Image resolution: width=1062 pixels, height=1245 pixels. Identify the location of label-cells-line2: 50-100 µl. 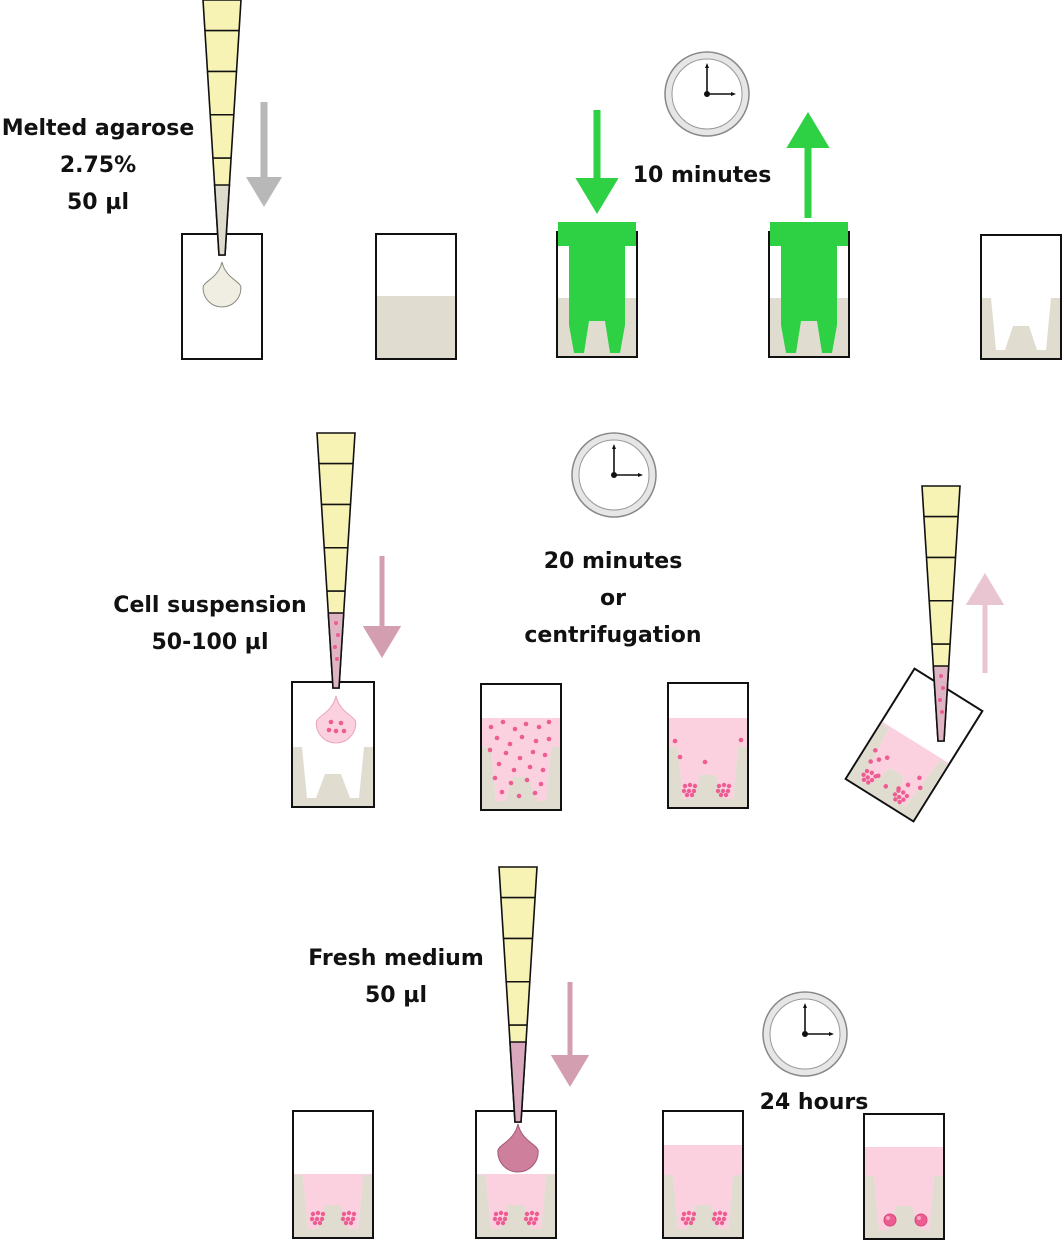
(210, 642).